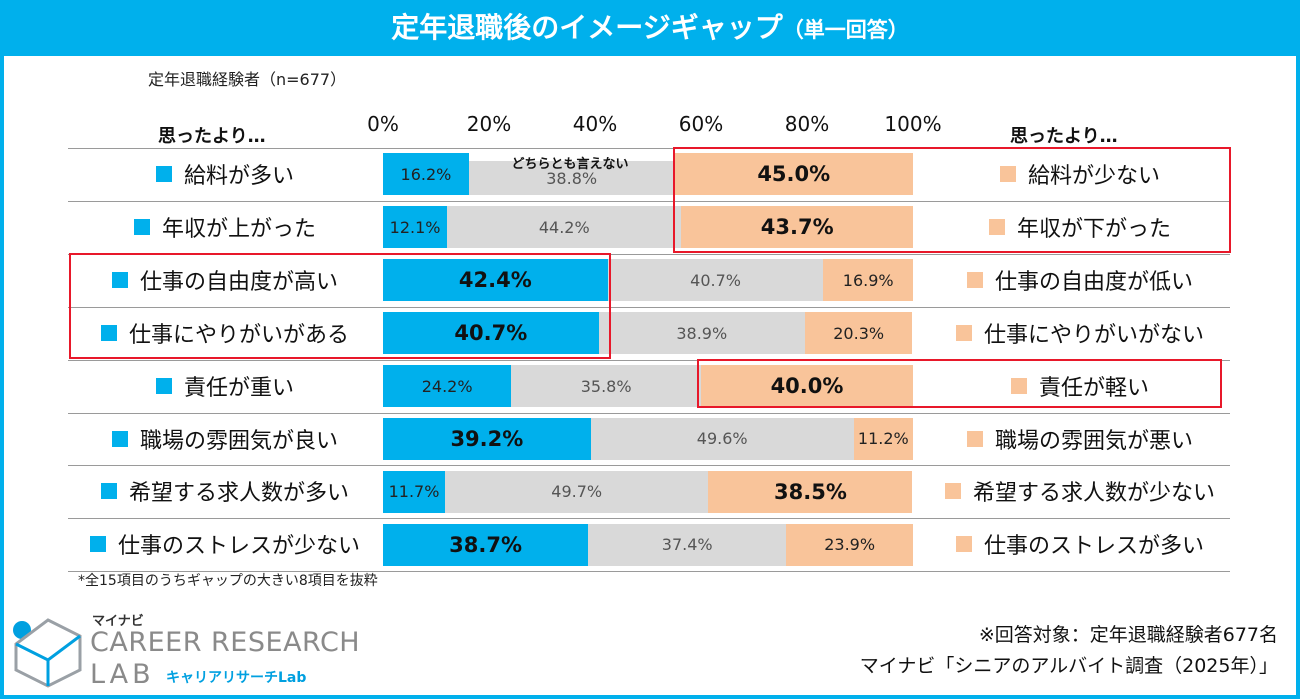 Image resolution: width=1300 pixels, height=699 pixels. Describe the element at coordinates (486, 544) in the screenshot. I see `bar-positive: 38.7%` at that location.